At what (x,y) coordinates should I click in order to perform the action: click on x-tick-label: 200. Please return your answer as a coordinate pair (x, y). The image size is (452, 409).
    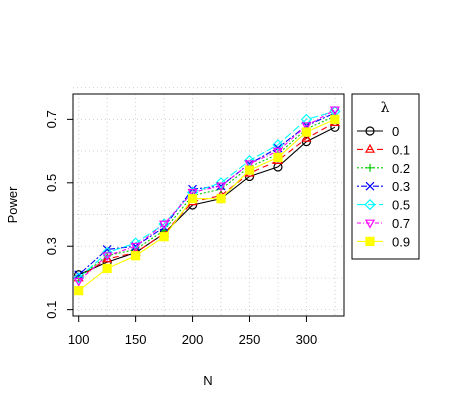
    Looking at the image, I should click on (193, 339).